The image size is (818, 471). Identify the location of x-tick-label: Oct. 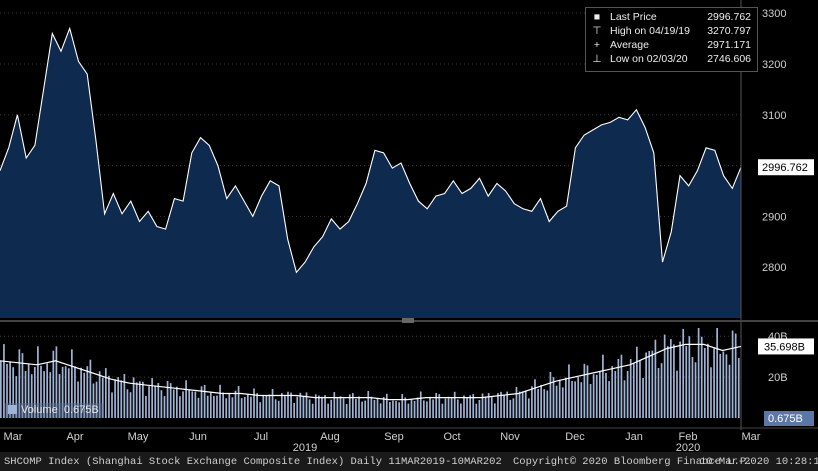
(451, 437).